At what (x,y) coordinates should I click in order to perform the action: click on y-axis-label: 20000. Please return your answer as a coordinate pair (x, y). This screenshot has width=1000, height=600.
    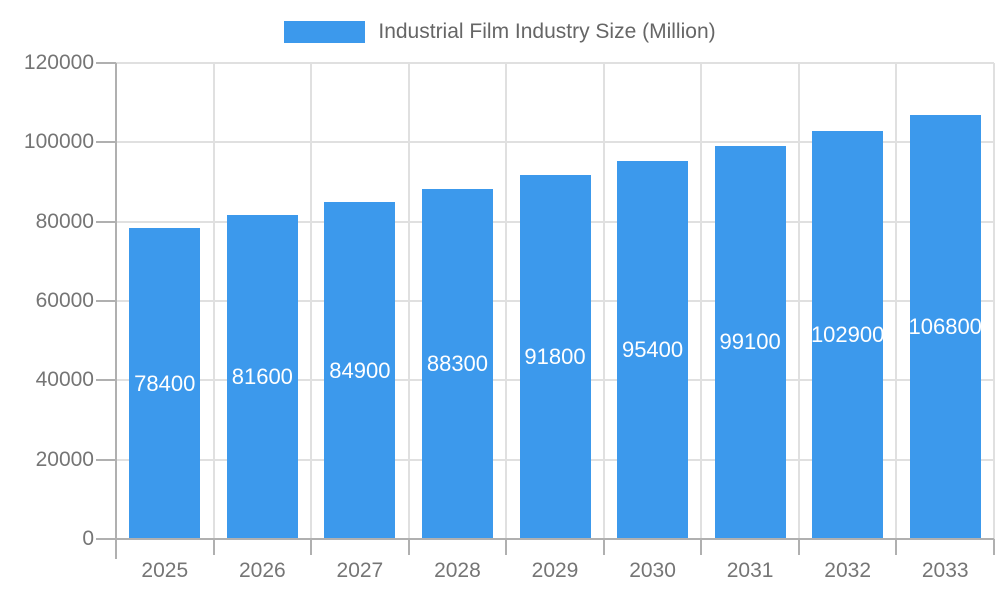
    Looking at the image, I should click on (64, 459).